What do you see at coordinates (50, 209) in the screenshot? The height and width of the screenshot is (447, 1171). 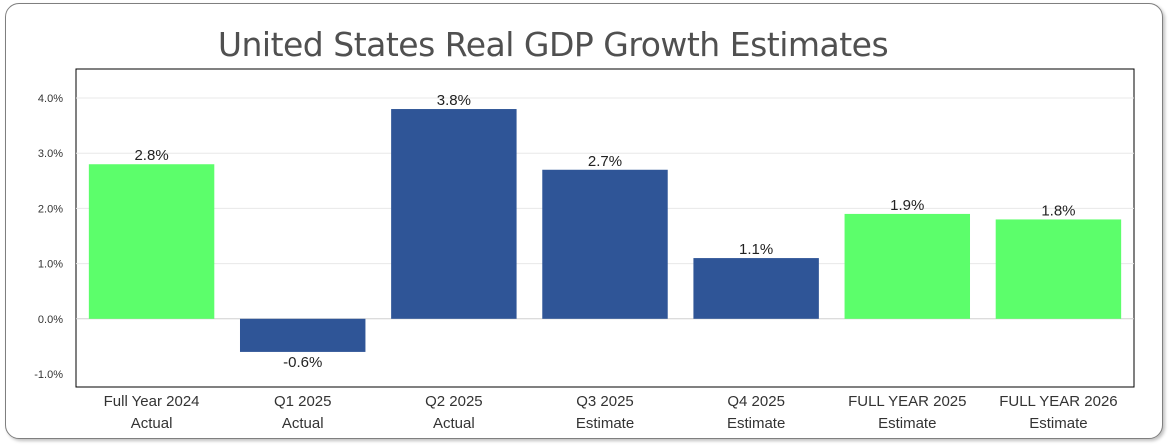 I see `y-tick-label: 2.0%` at bounding box center [50, 209].